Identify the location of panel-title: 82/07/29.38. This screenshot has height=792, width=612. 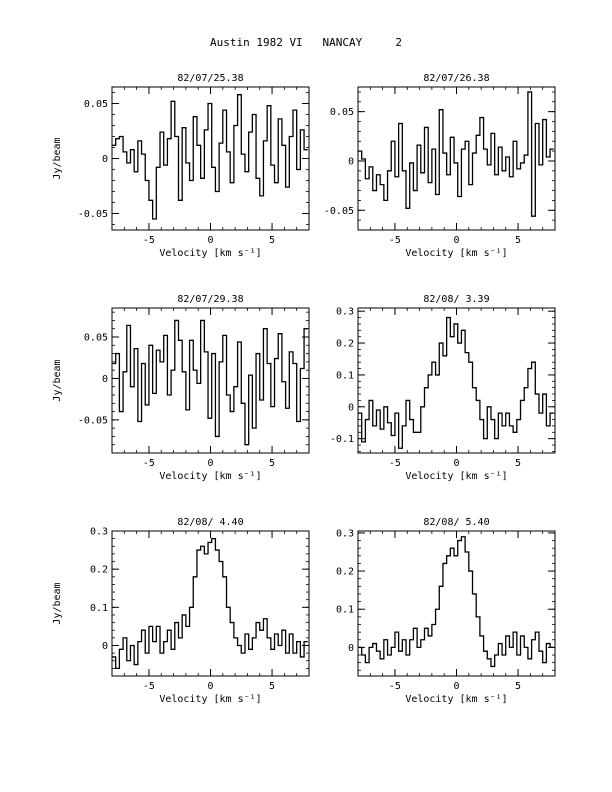
(210, 299).